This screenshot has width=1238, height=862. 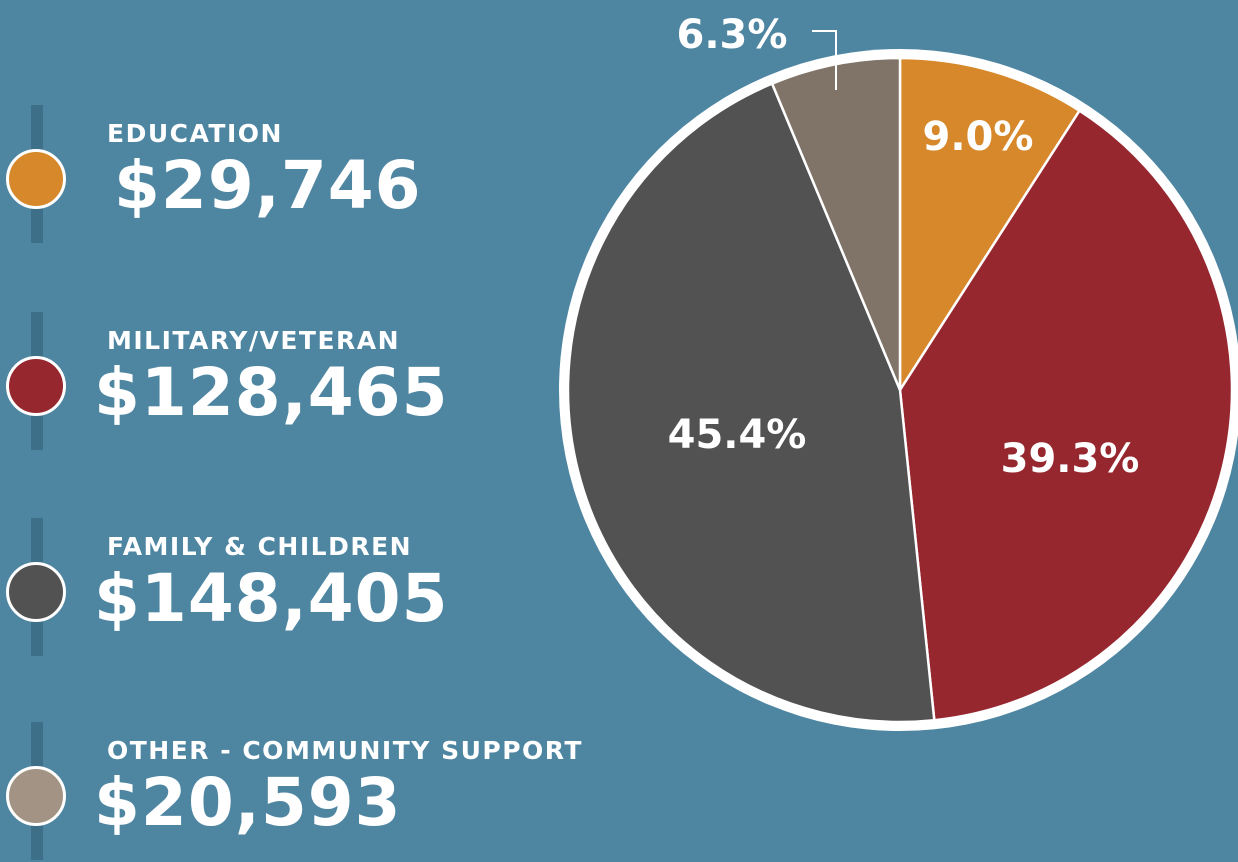 What do you see at coordinates (36, 592) in the screenshot?
I see `legend-dot-family` at bounding box center [36, 592].